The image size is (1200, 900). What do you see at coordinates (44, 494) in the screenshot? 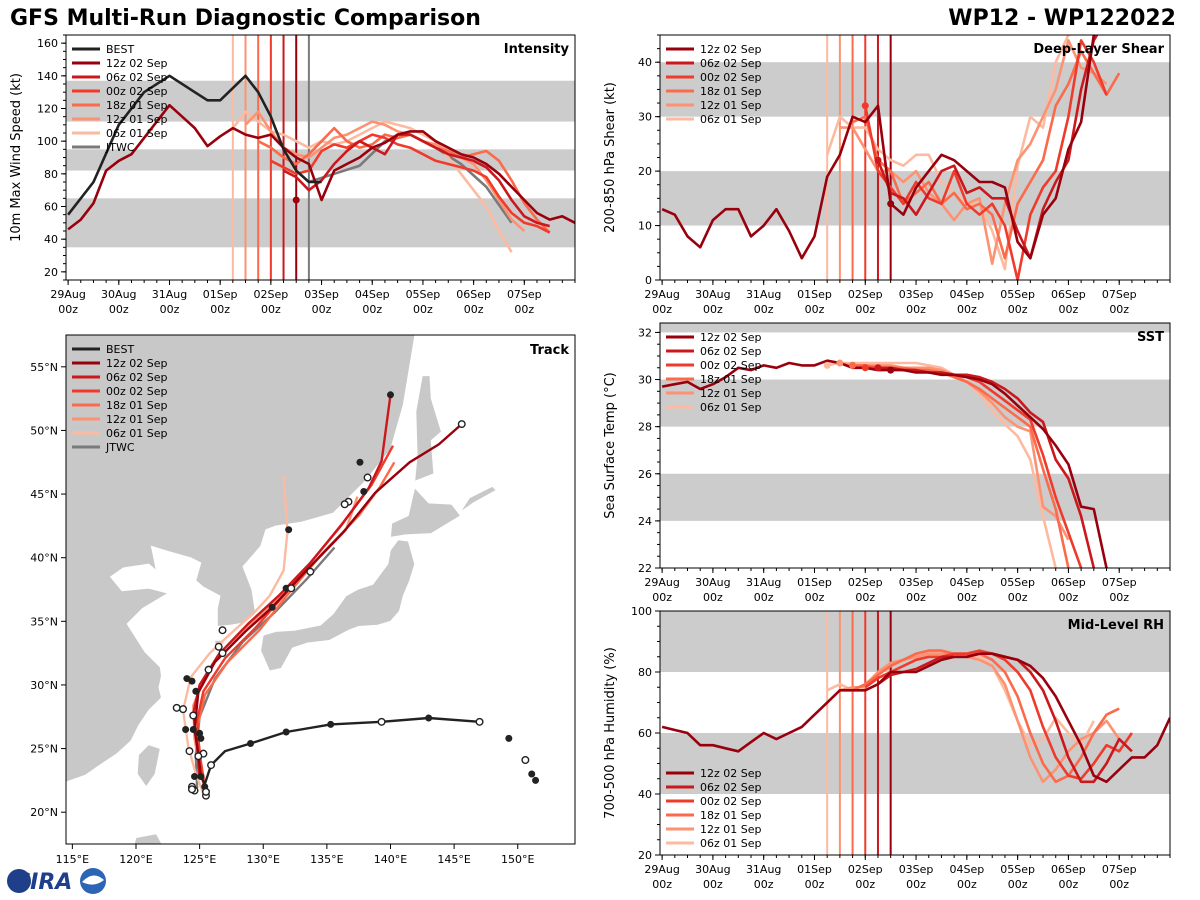
I see `track-ytick-label: 45°N` at bounding box center [44, 494].